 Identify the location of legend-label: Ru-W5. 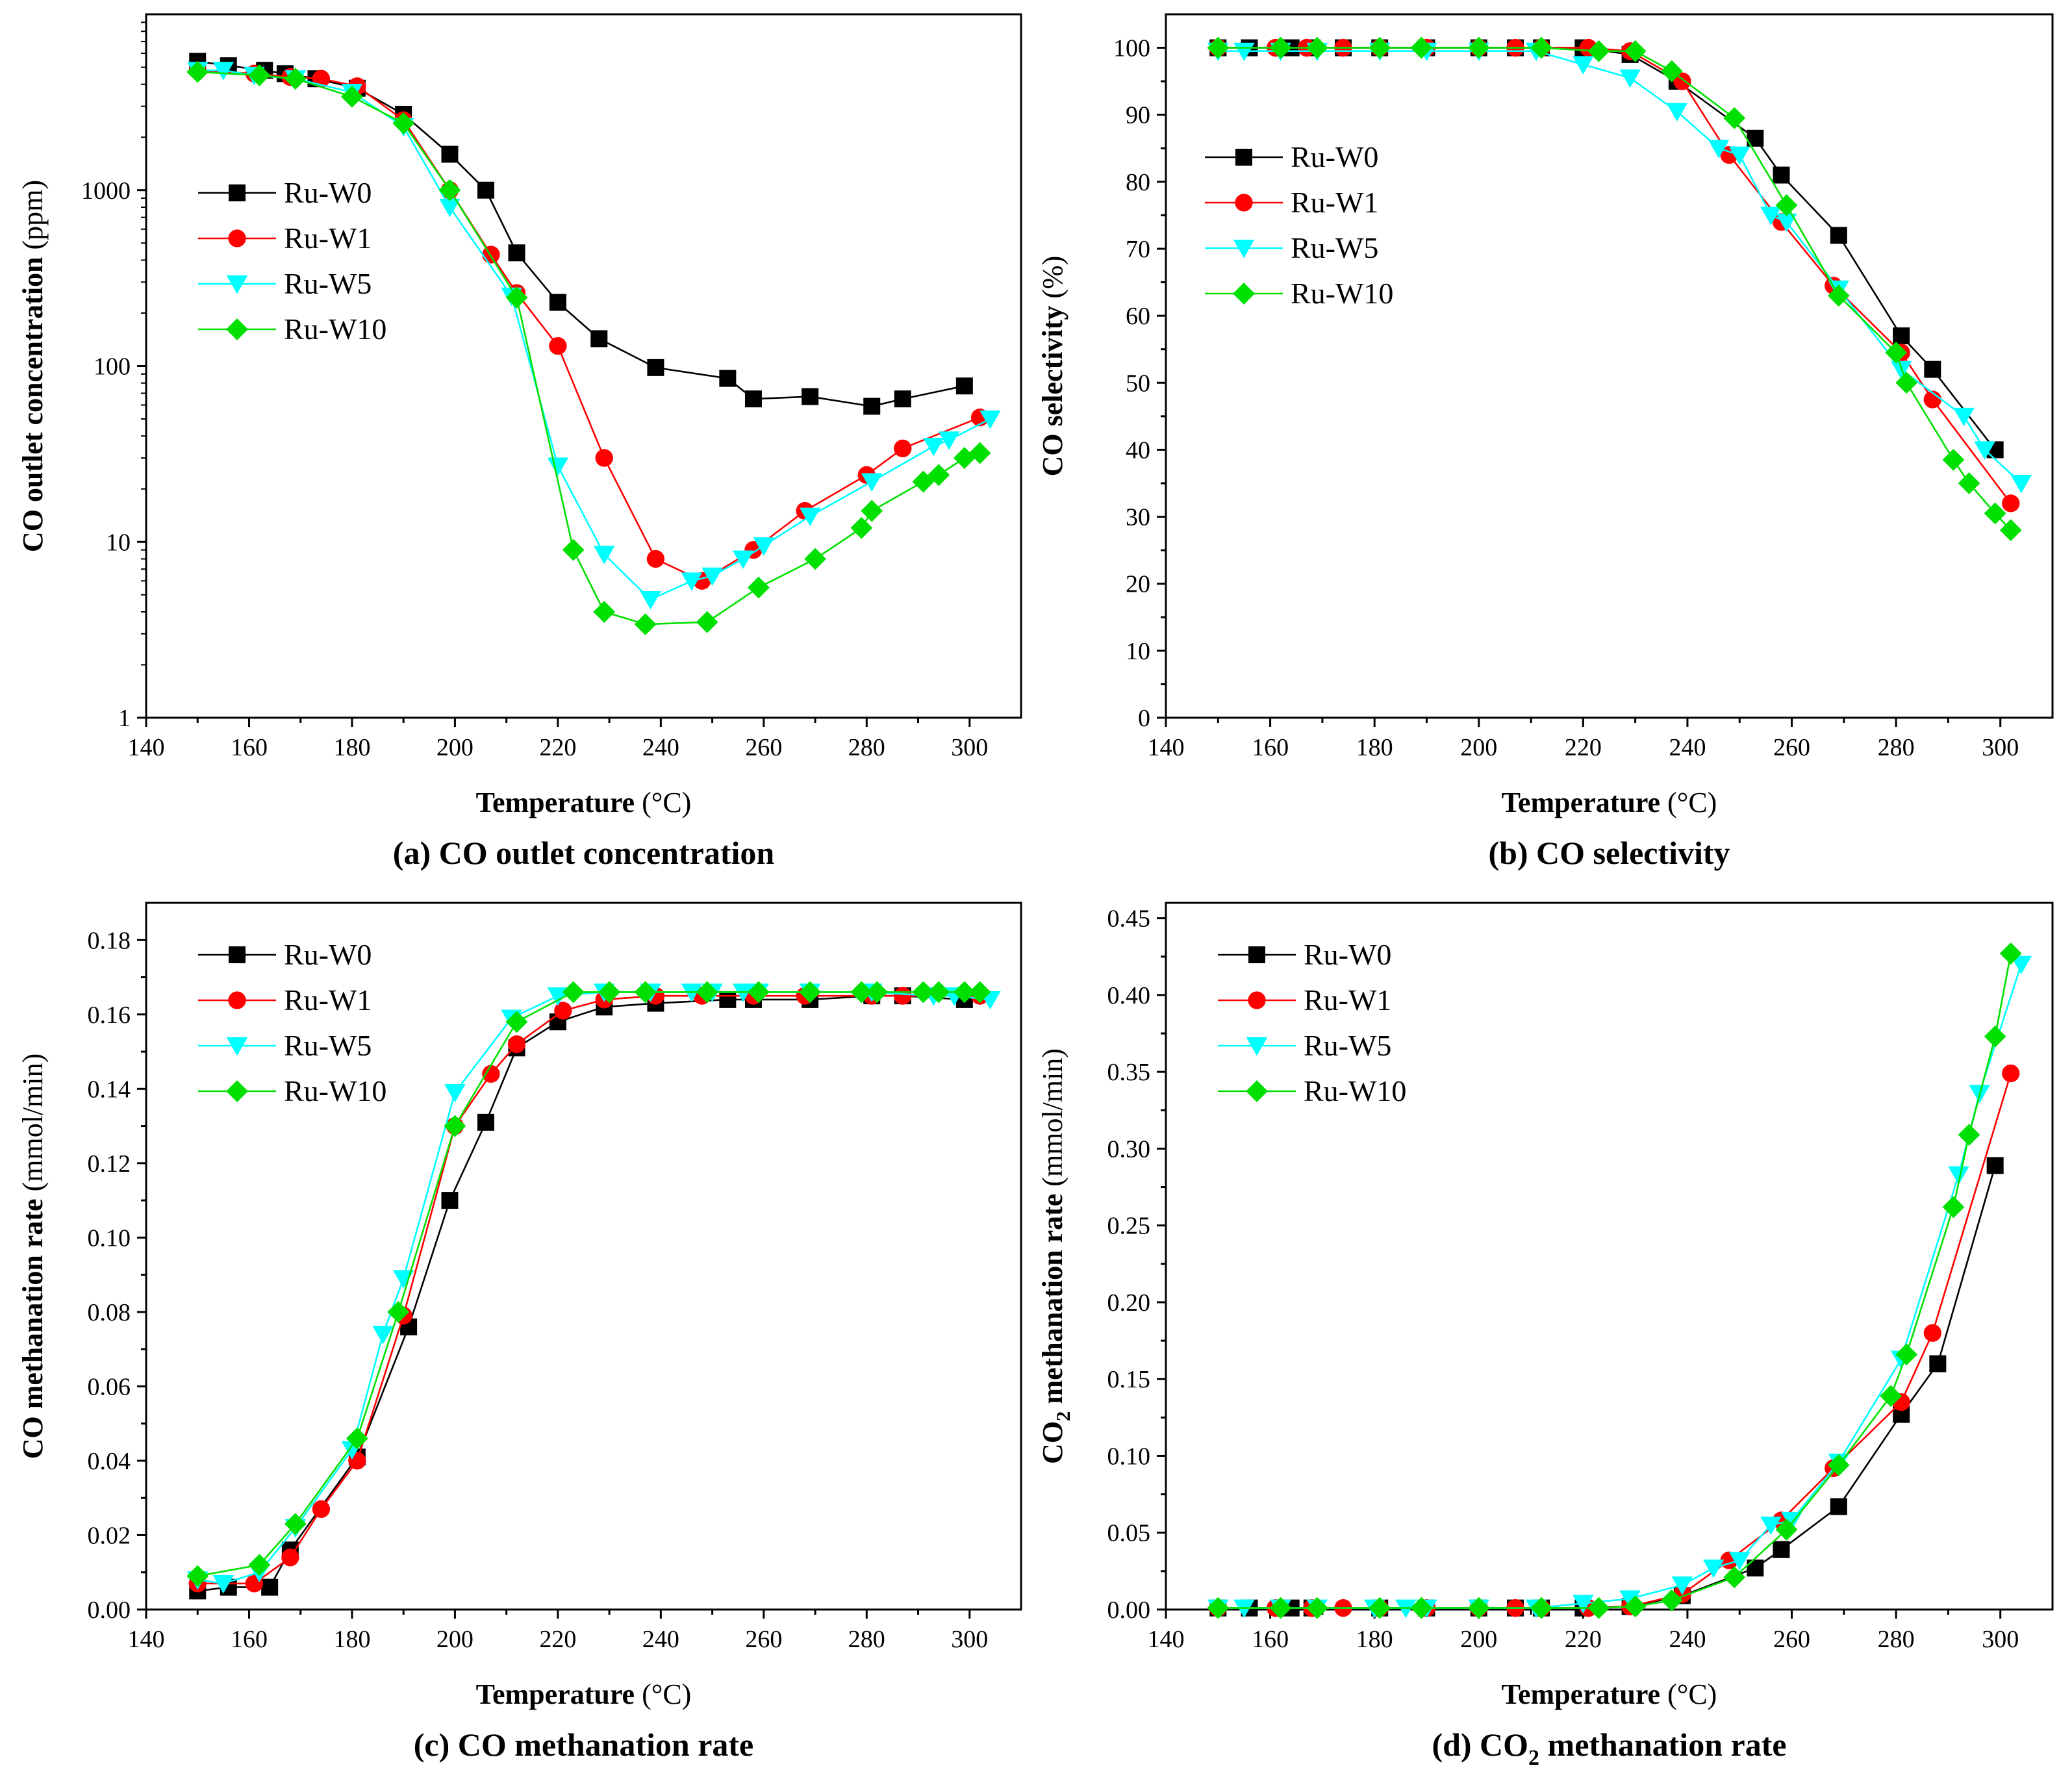
(1334, 247).